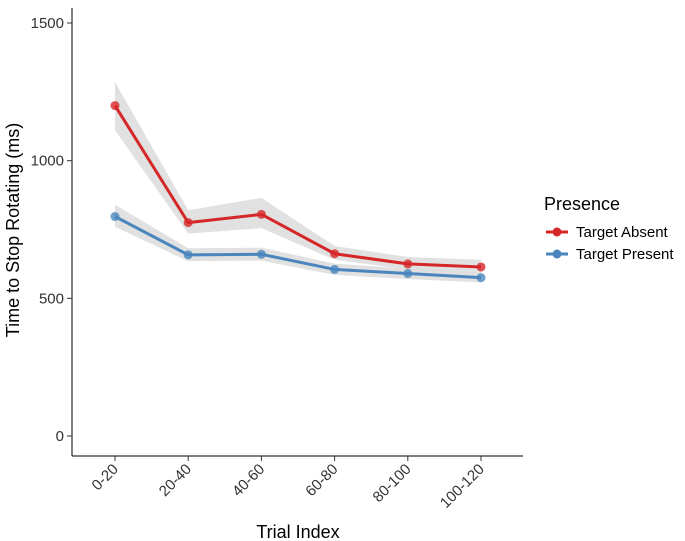 Image resolution: width=685 pixels, height=541 pixels. I want to click on x-tick-label: 20-40, so click(175, 480).